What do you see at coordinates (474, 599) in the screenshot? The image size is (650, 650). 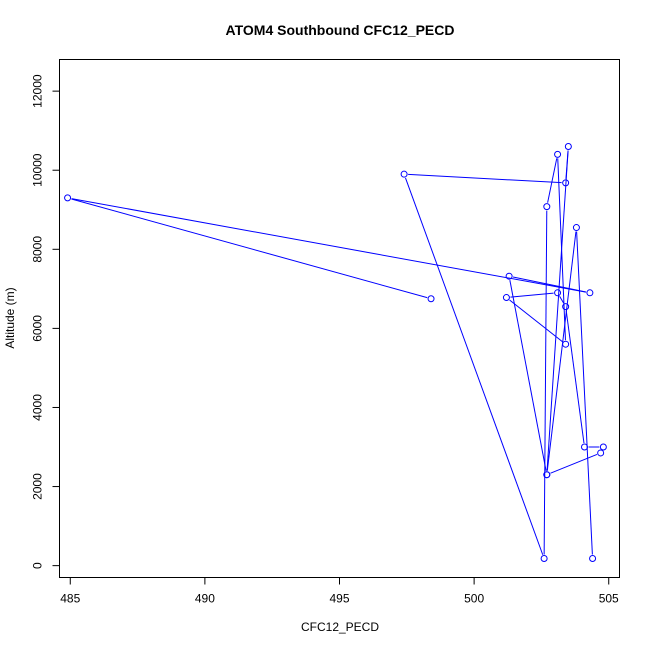 I see `x-tick-label: 500` at bounding box center [474, 599].